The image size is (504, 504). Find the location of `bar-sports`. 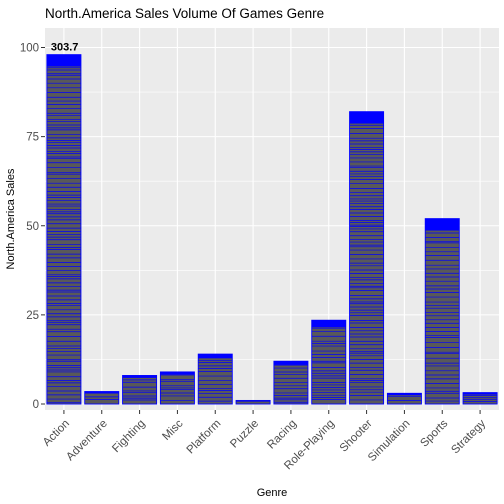

bar-sports is located at coordinates (442, 311).